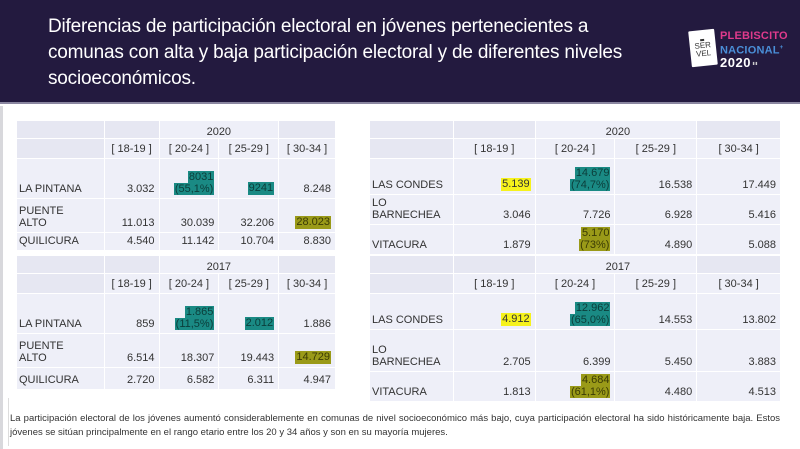  I want to click on cell-value: 4.513, so click(738, 386).